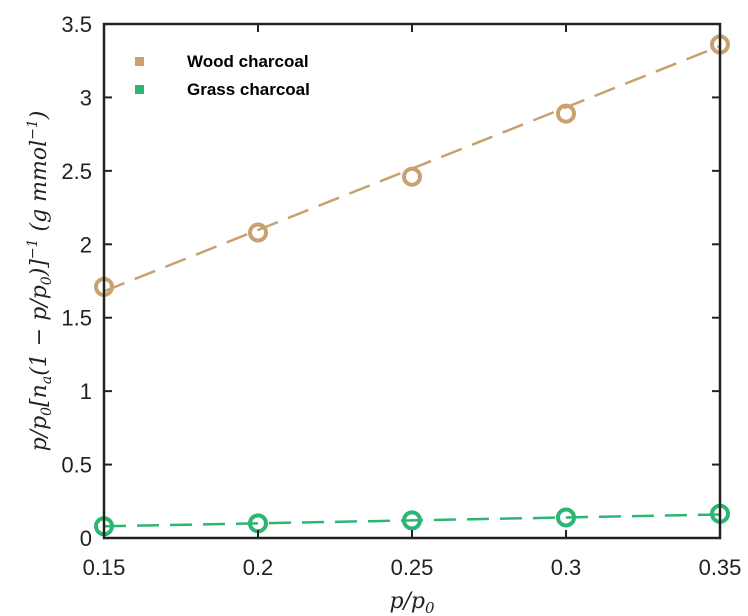 The width and height of the screenshot is (748, 616). What do you see at coordinates (86, 244) in the screenshot?
I see `y-tick-label: 2` at bounding box center [86, 244].